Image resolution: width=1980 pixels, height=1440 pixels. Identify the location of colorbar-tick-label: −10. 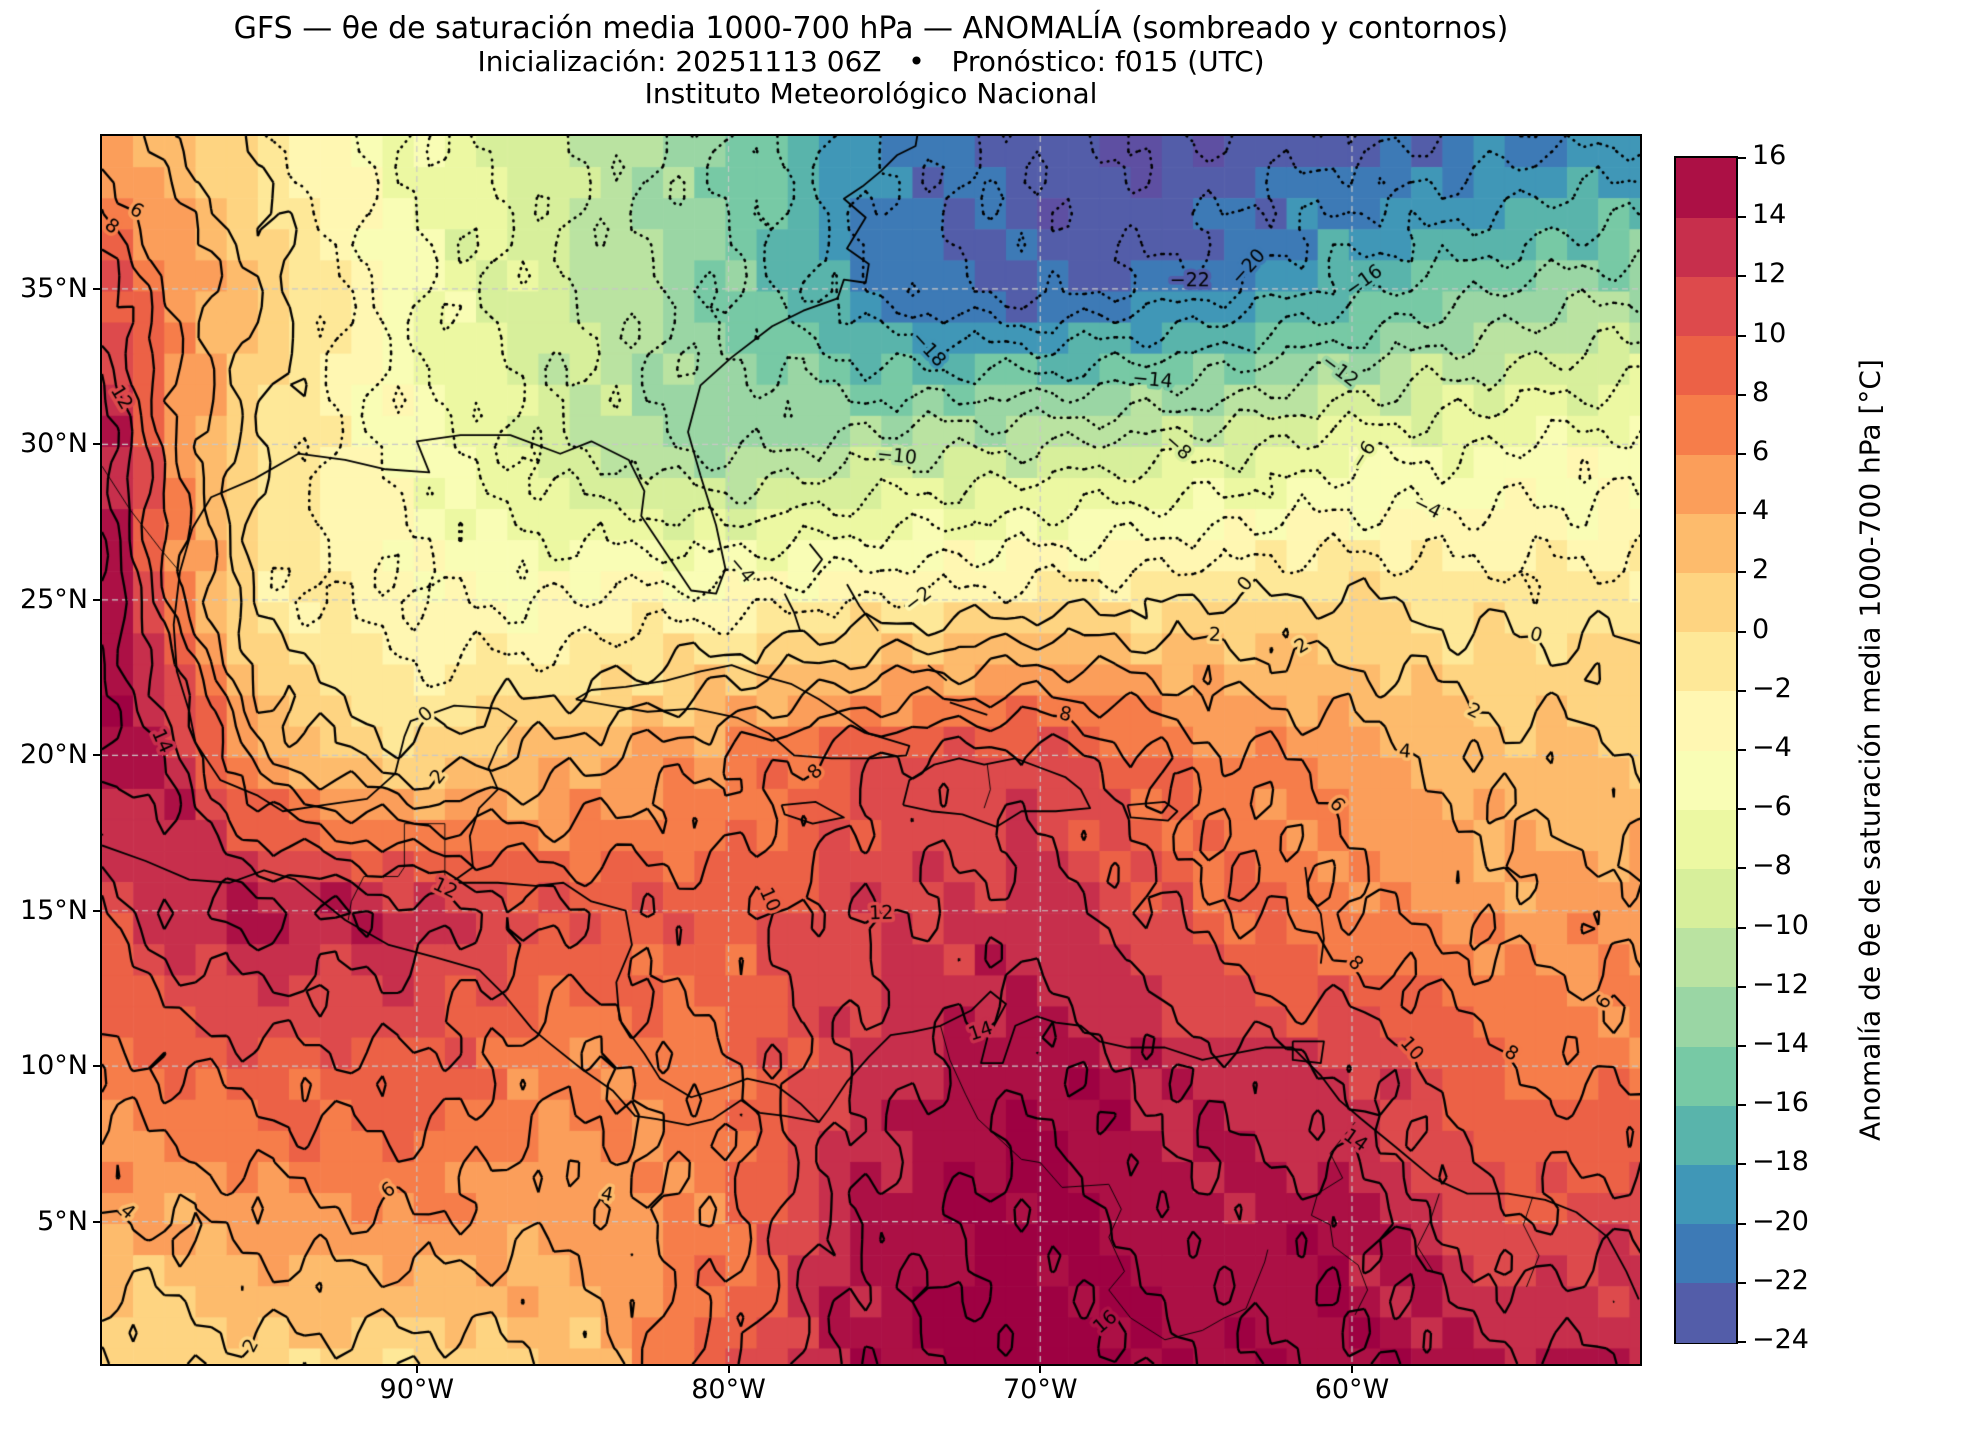
(1780, 925).